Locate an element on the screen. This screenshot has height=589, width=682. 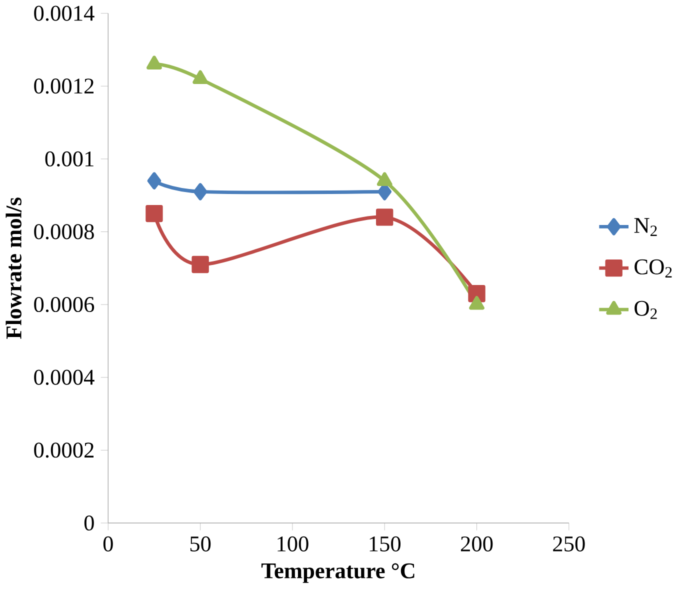
x-tick-label: 100 is located at coordinates (293, 544).